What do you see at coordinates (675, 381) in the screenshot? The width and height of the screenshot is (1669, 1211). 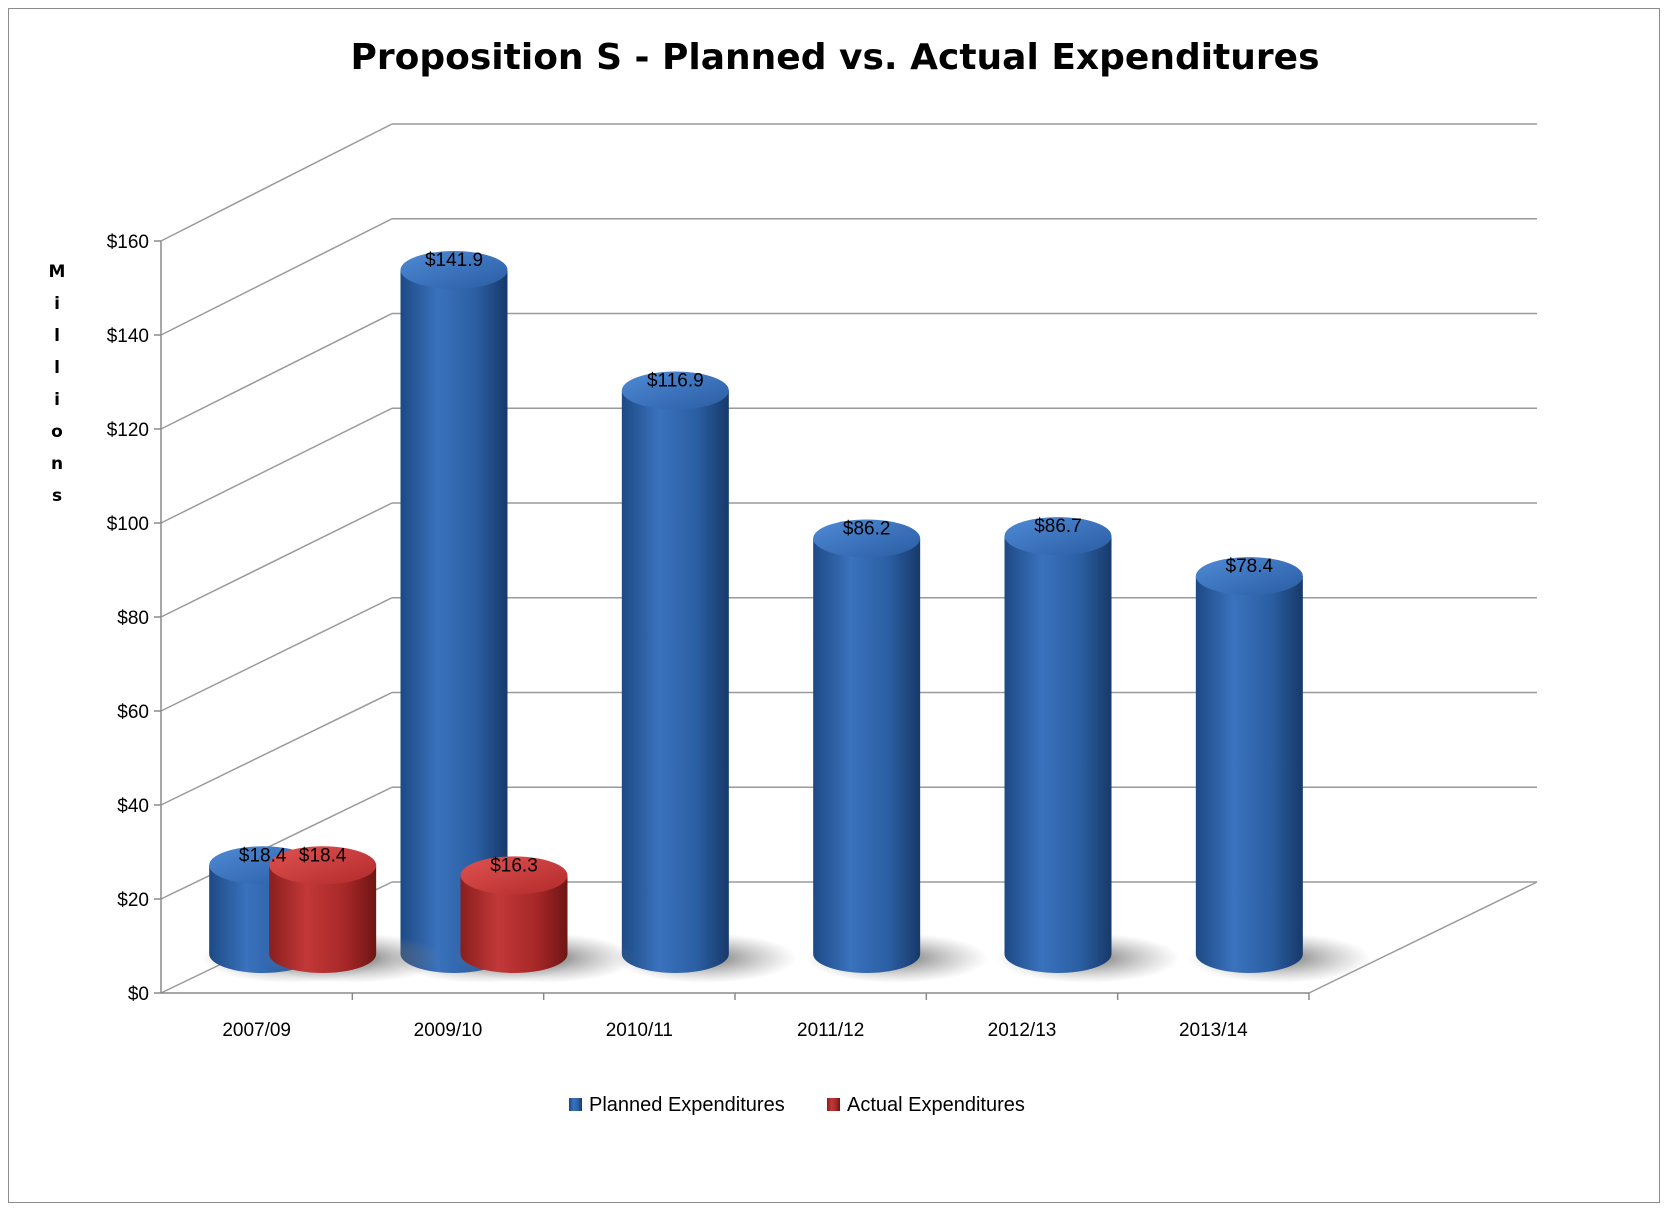 I see `data-label-planned-2: $116.9` at bounding box center [675, 381].